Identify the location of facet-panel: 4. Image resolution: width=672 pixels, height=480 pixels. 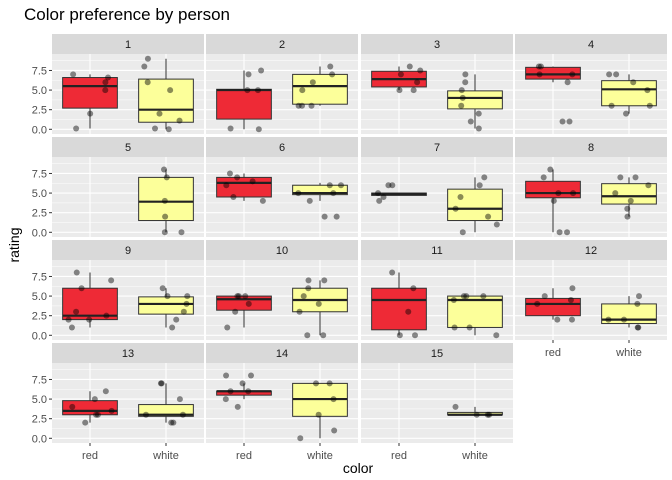
(591, 84).